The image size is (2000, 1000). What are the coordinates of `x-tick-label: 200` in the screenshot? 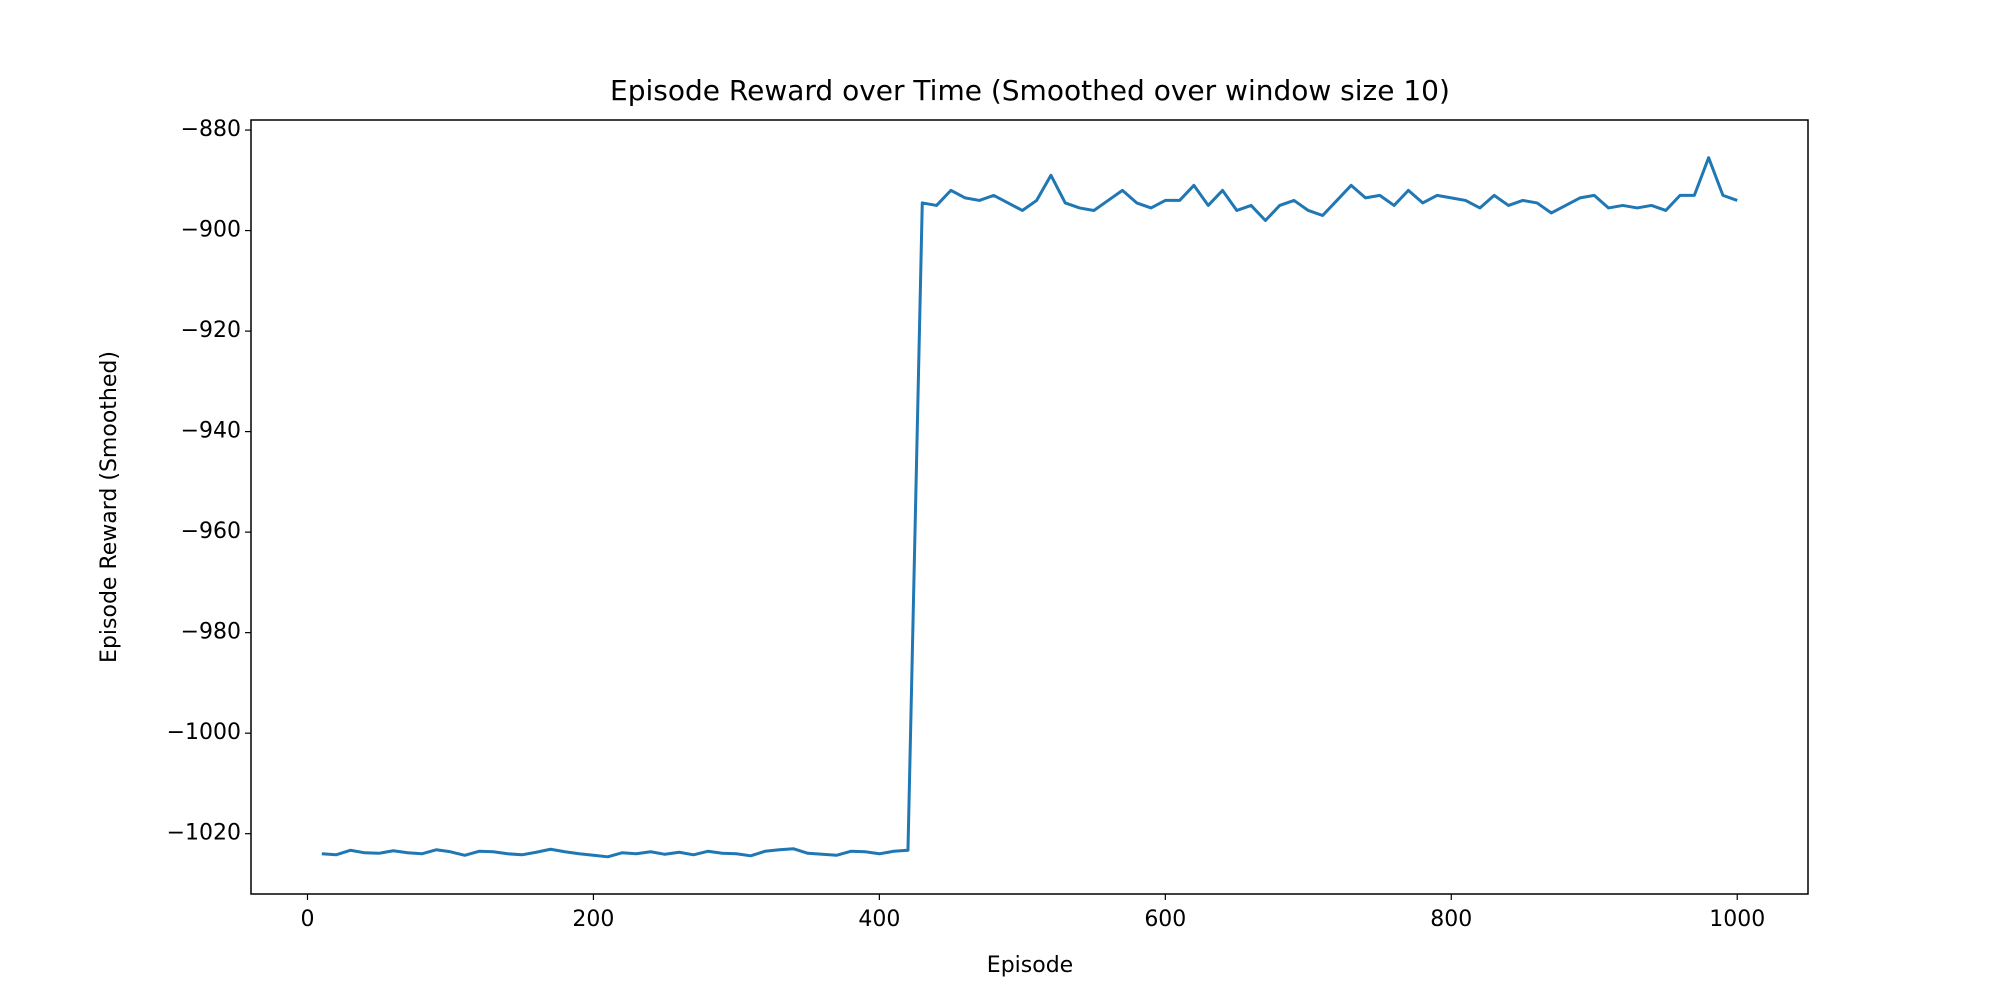 It's located at (593, 919).